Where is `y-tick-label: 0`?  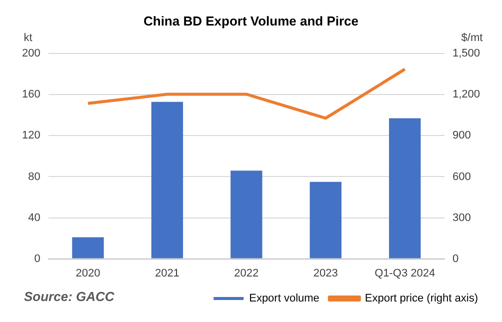
y-tick-label: 0 is located at coordinates (37, 258).